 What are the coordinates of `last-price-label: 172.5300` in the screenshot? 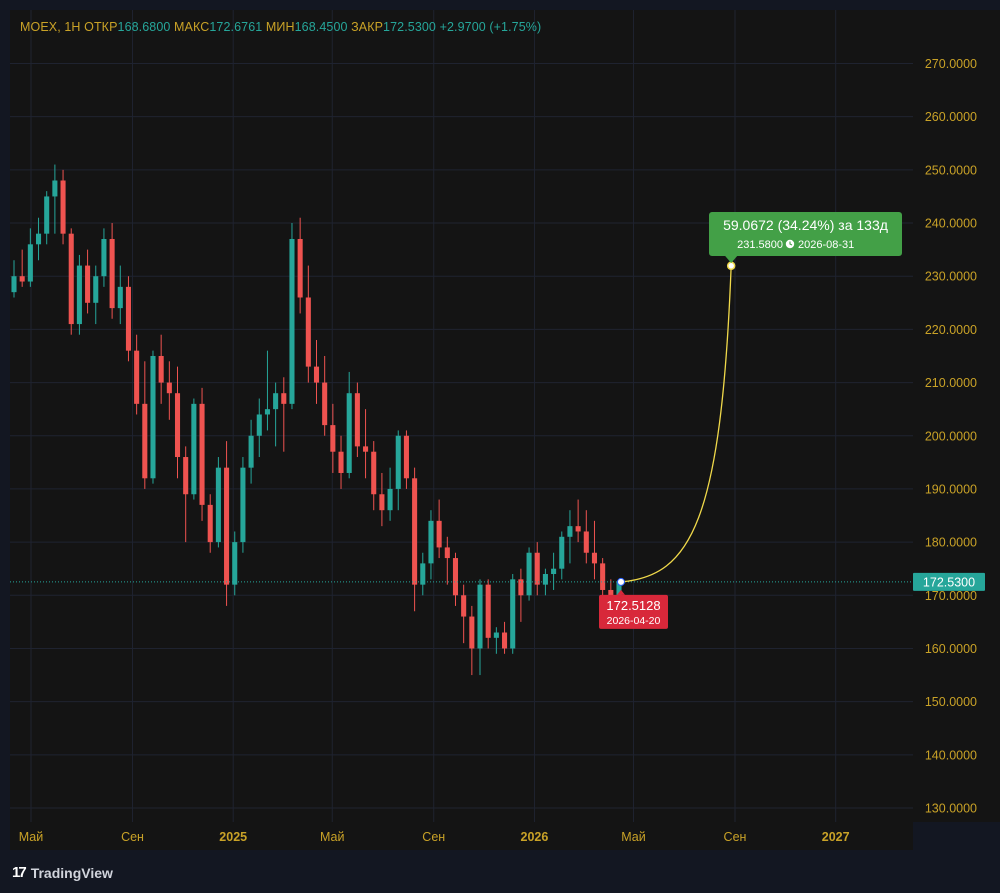 It's located at (949, 582).